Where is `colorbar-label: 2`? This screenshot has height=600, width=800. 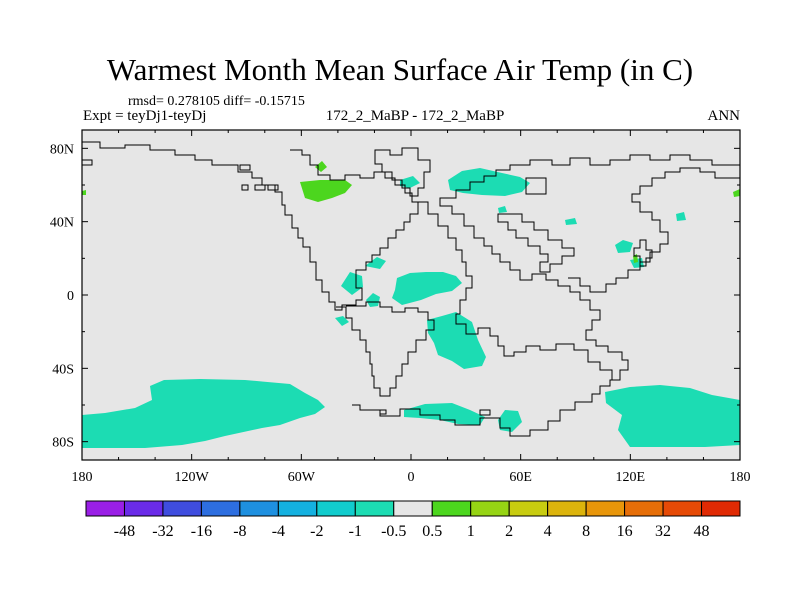 colorbar-label: 2 is located at coordinates (509, 531).